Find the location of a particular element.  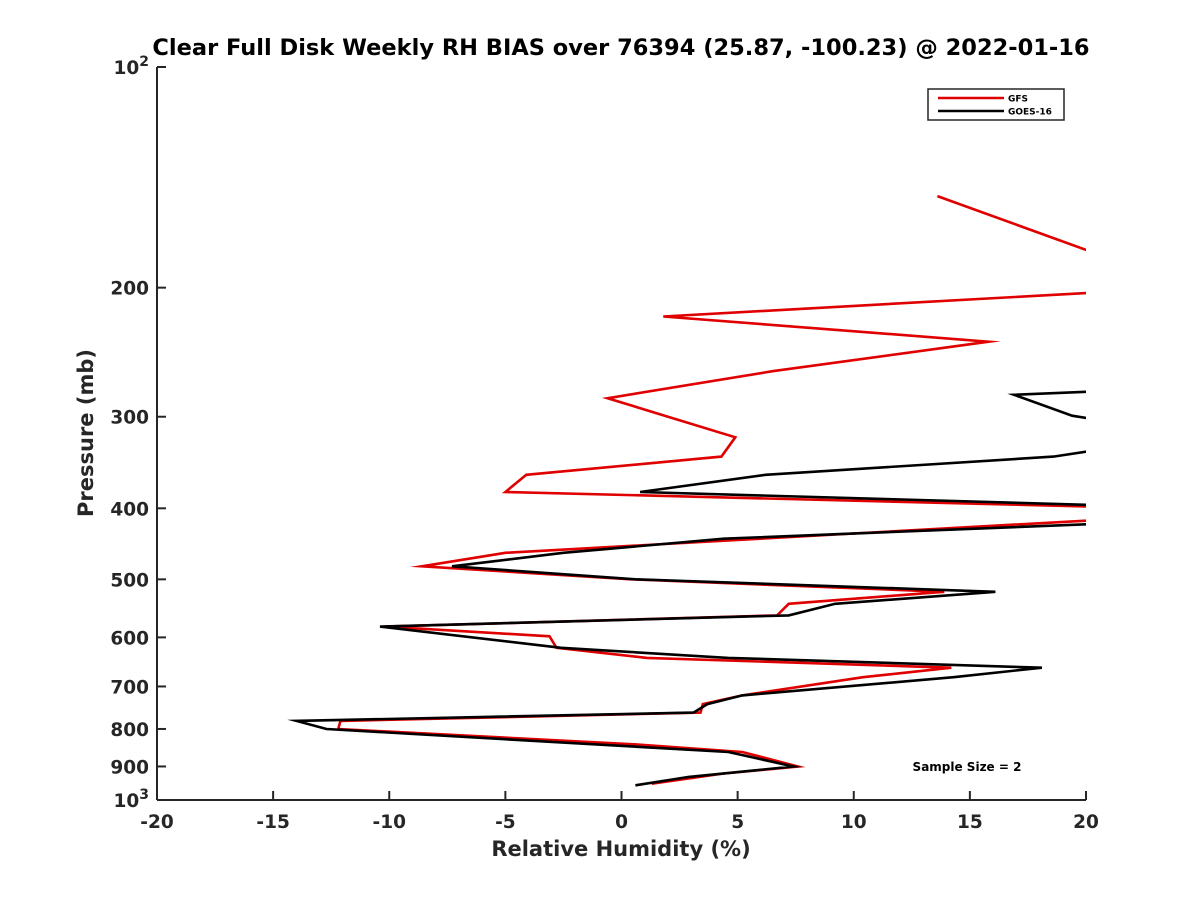

y-tick-label: 300 is located at coordinates (129, 418).